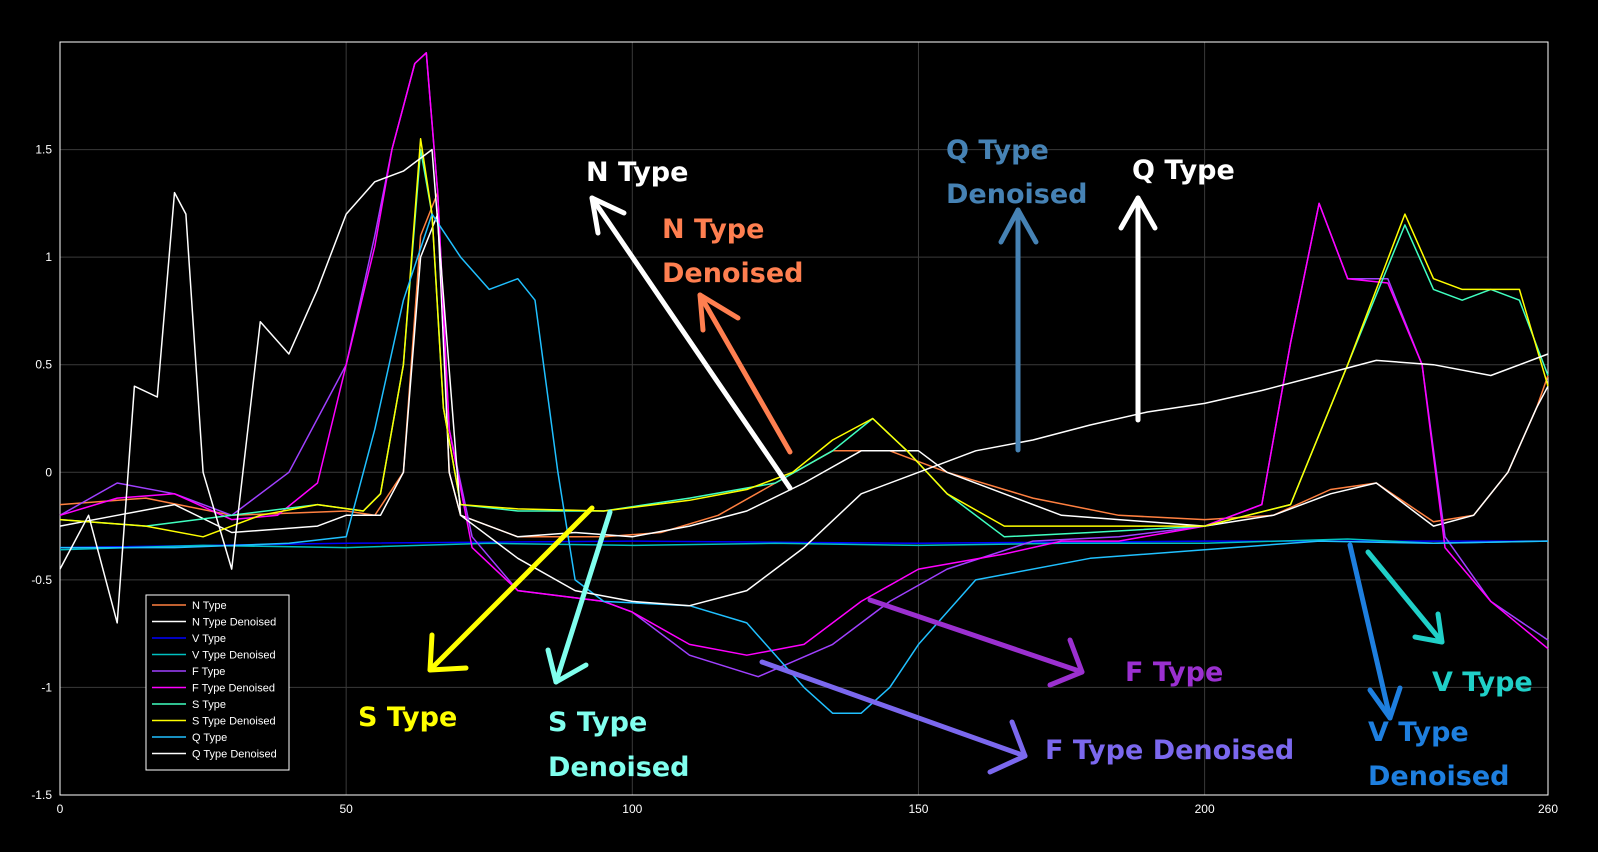  Describe the element at coordinates (60, 809) in the screenshot. I see `x-tick-label-0: 0` at that location.